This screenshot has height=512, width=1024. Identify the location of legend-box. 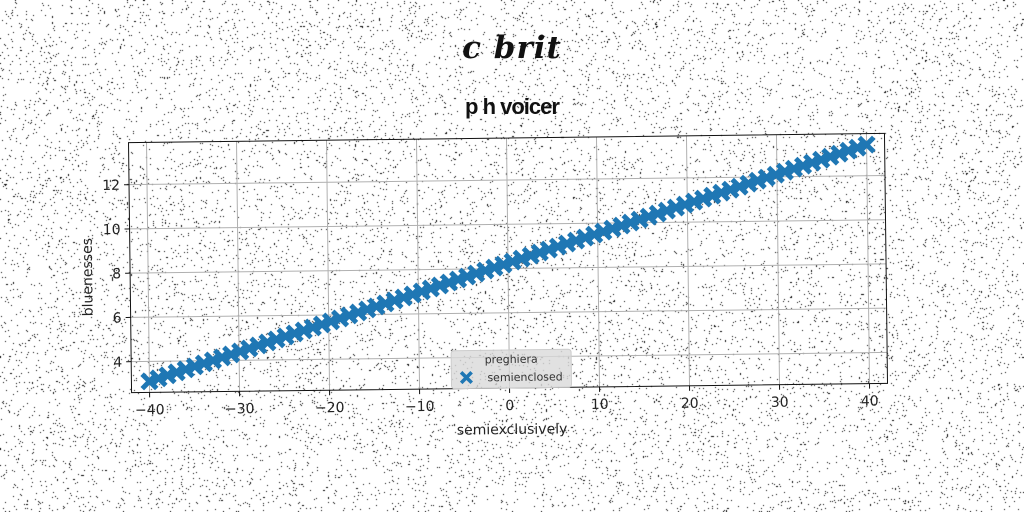
(511, 369).